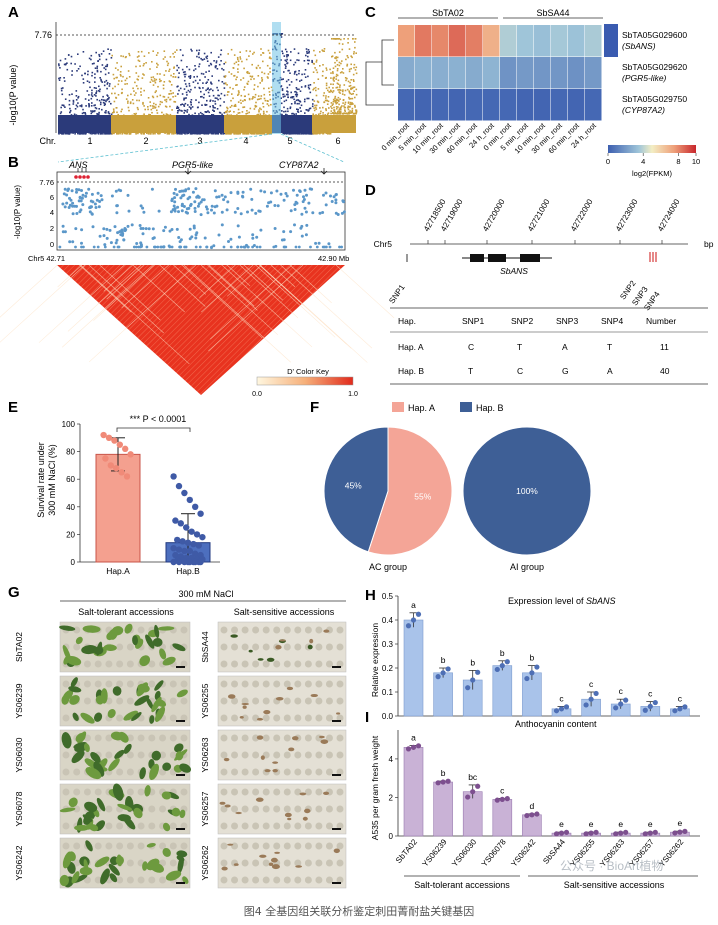 The image size is (718, 925). What do you see at coordinates (468, 688) in the screenshot?
I see `panel-h-point` at bounding box center [468, 688].